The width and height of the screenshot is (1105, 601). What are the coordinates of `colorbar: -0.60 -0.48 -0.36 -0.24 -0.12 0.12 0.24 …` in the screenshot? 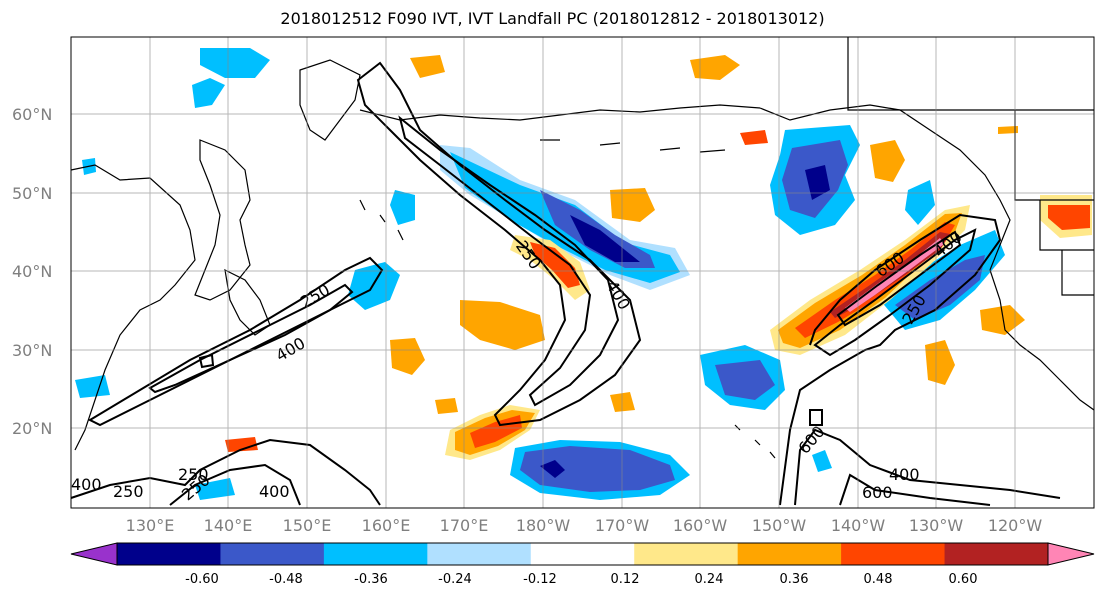 It's located at (582, 564).